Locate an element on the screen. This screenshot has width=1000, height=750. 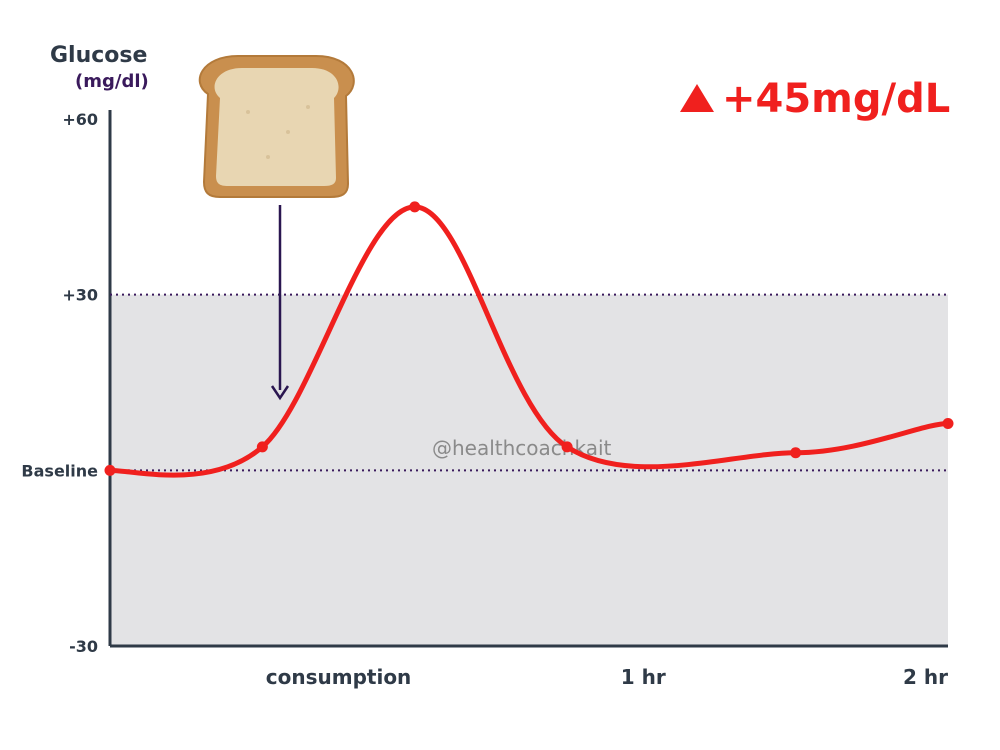
y-tick-label-0: +60 is located at coordinates (80, 119).